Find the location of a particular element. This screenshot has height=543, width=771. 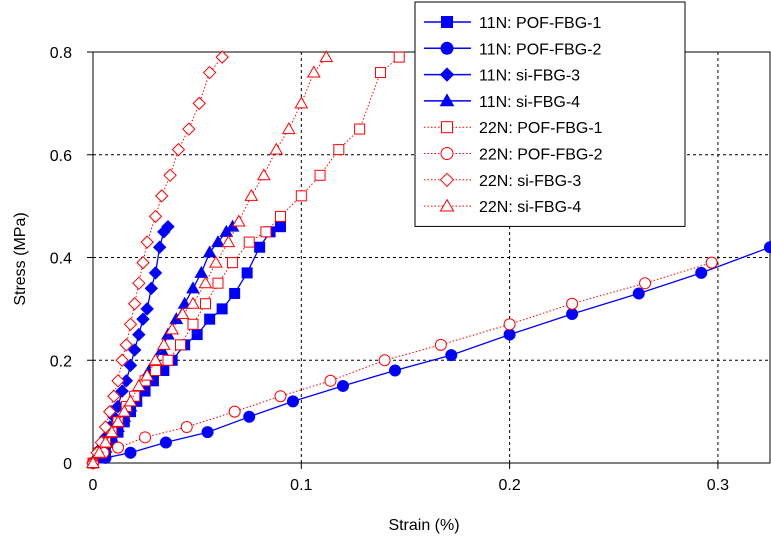

y-tick-label: 0.2 is located at coordinates (61, 361).